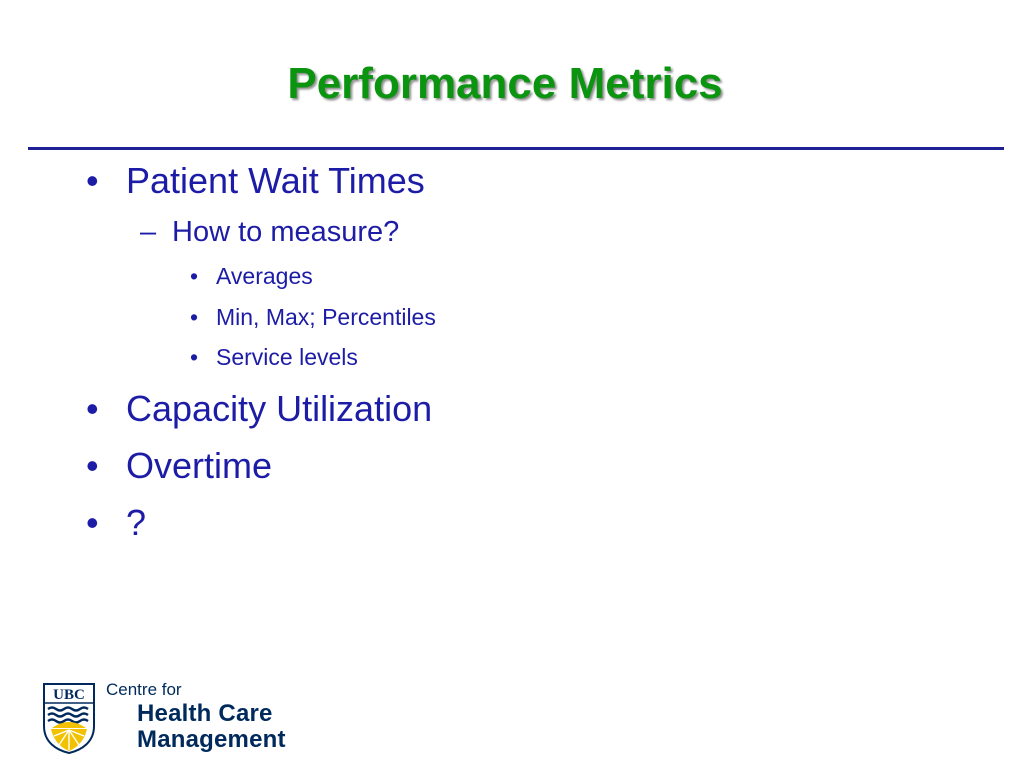 This screenshot has height=768, width=1024. Describe the element at coordinates (199, 465) in the screenshot. I see `bullet-text: Overtime` at that location.